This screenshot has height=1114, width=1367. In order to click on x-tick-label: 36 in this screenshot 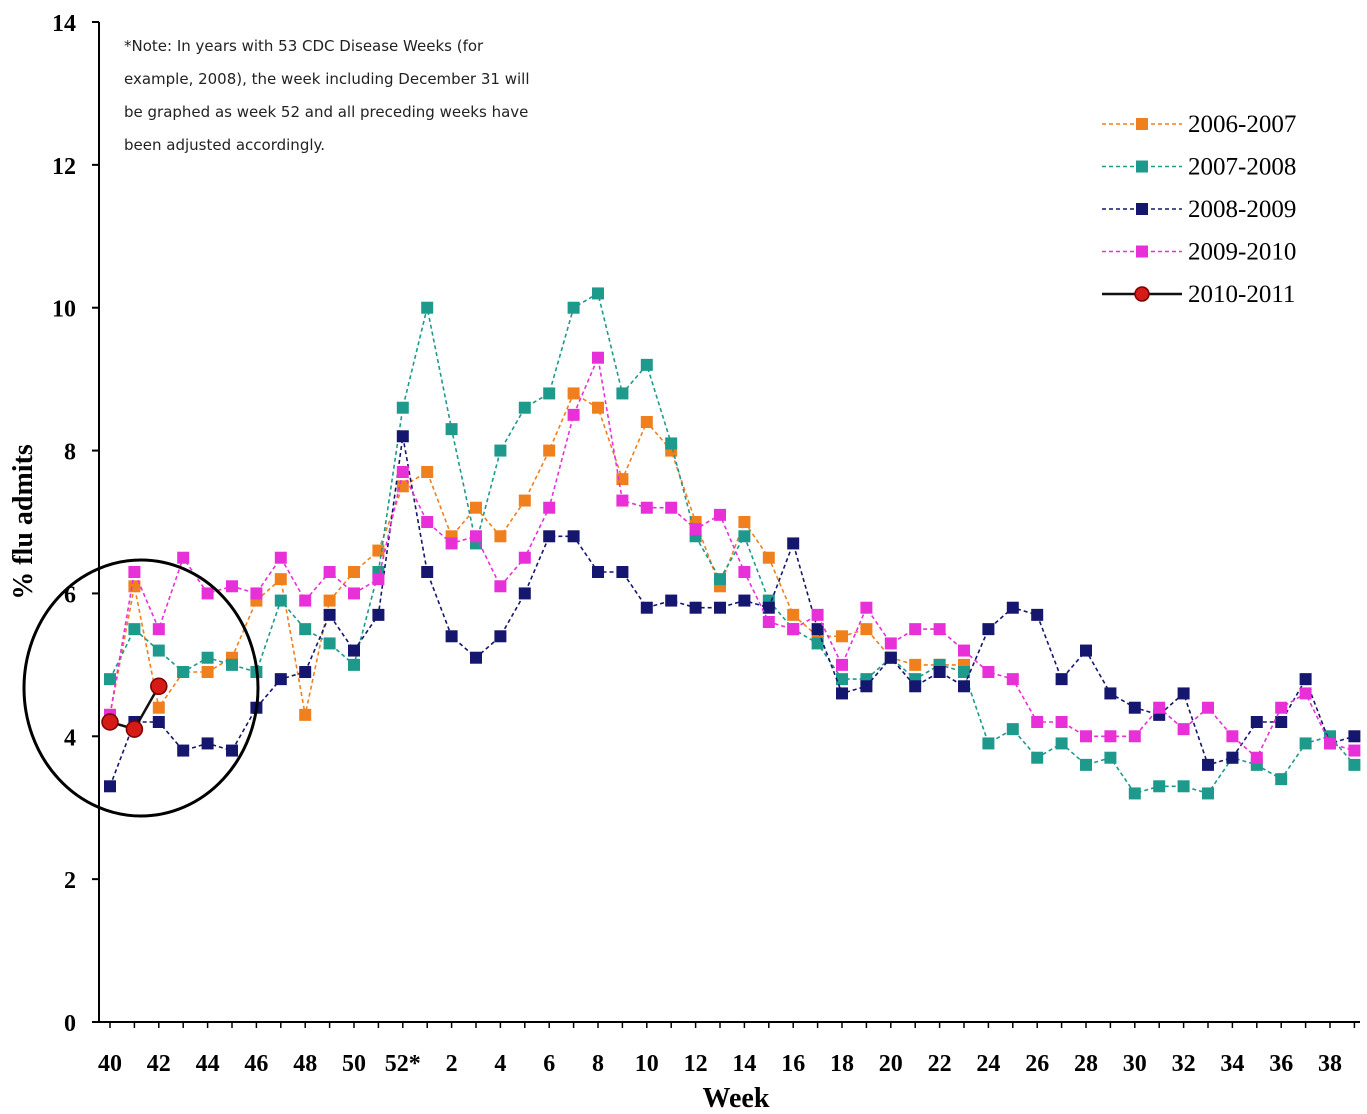, I will do `click(1281, 1064)`.